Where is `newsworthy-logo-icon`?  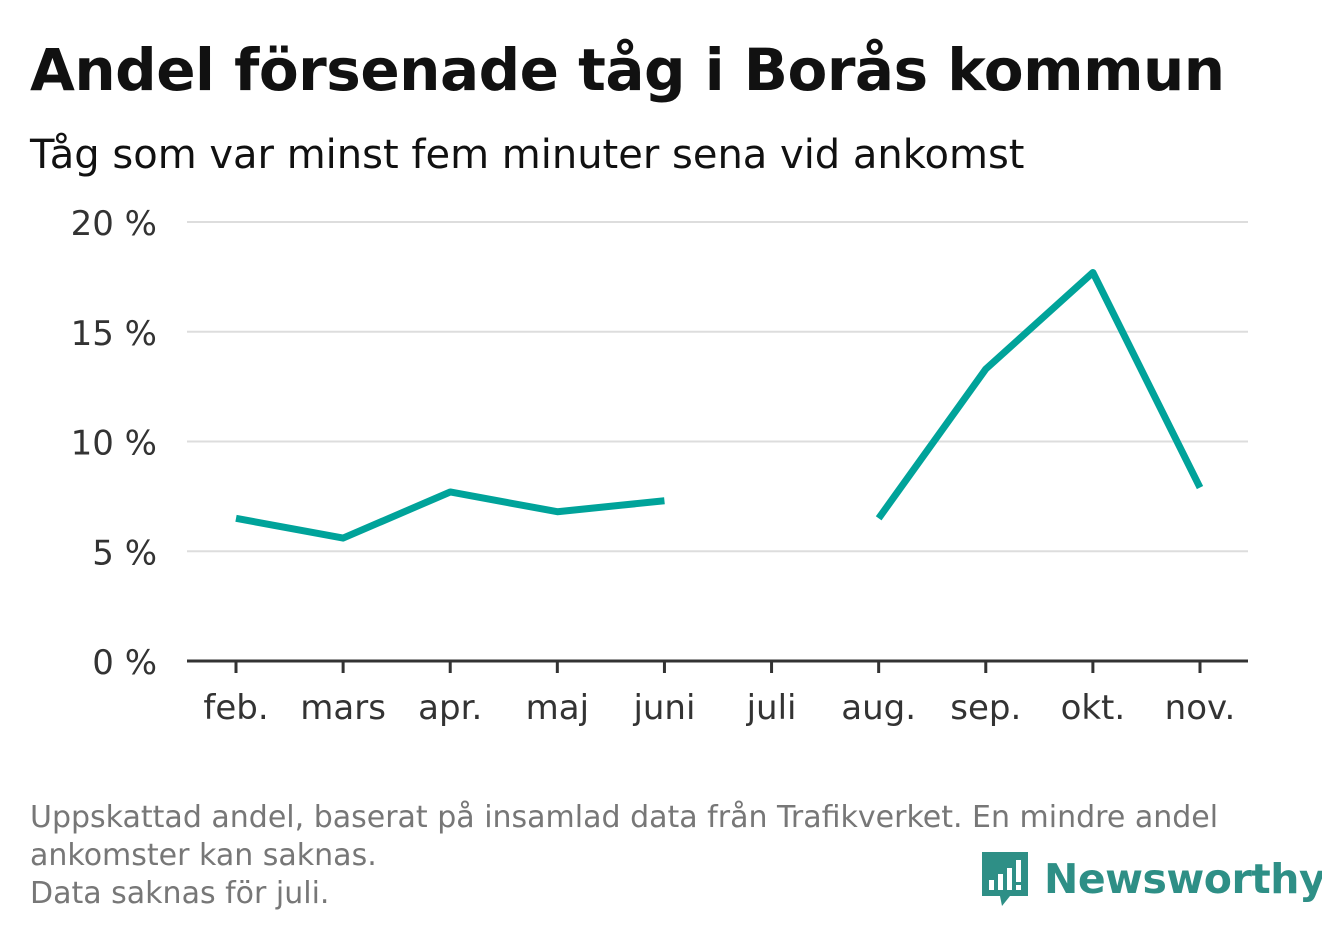 newsworthy-logo-icon is located at coordinates (1005, 879).